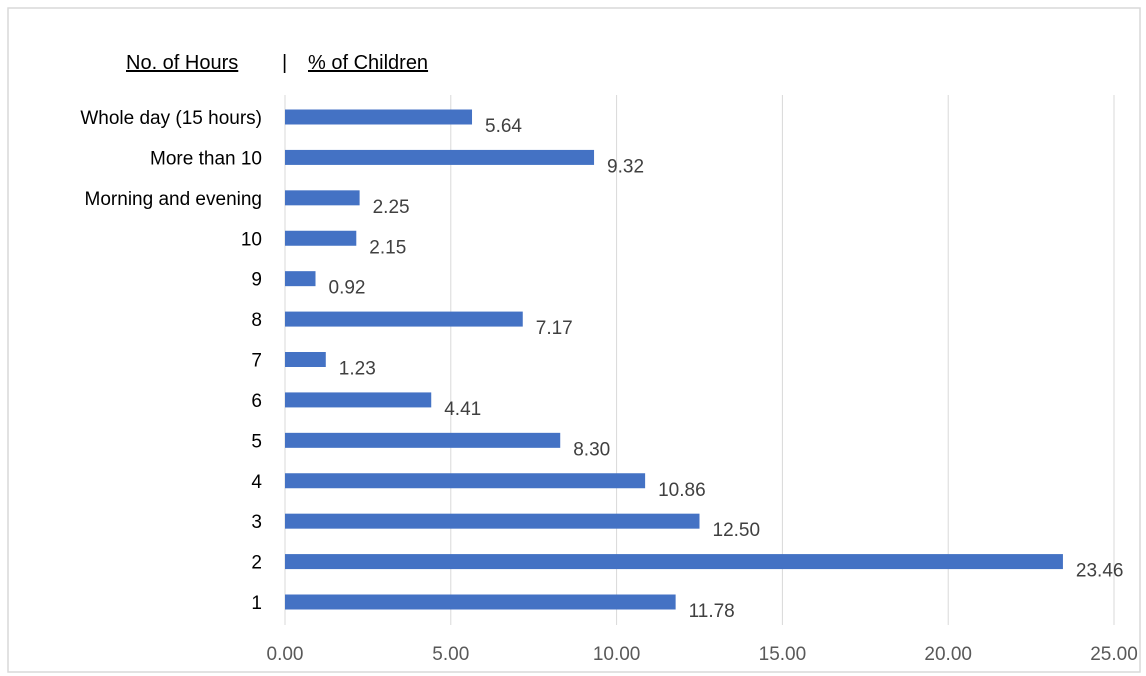 The image size is (1146, 676). I want to click on bar-value-label: 8.30, so click(591, 449).